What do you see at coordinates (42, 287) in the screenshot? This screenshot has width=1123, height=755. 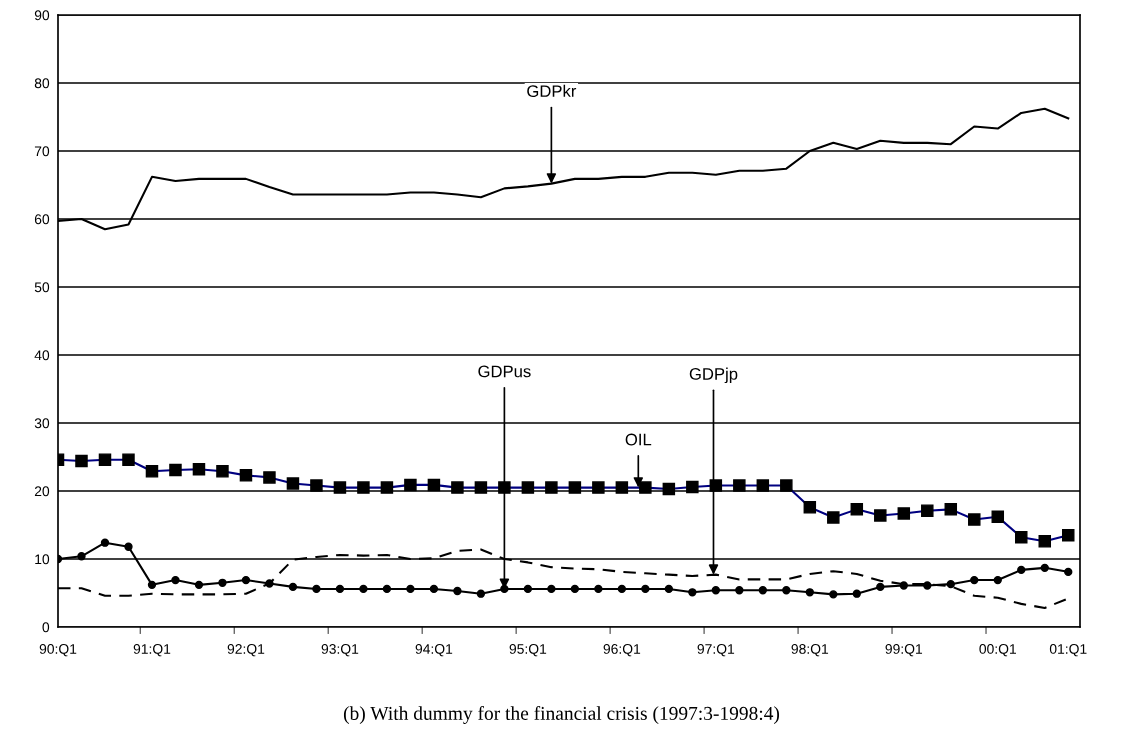 I see `y-tick-label: 50` at bounding box center [42, 287].